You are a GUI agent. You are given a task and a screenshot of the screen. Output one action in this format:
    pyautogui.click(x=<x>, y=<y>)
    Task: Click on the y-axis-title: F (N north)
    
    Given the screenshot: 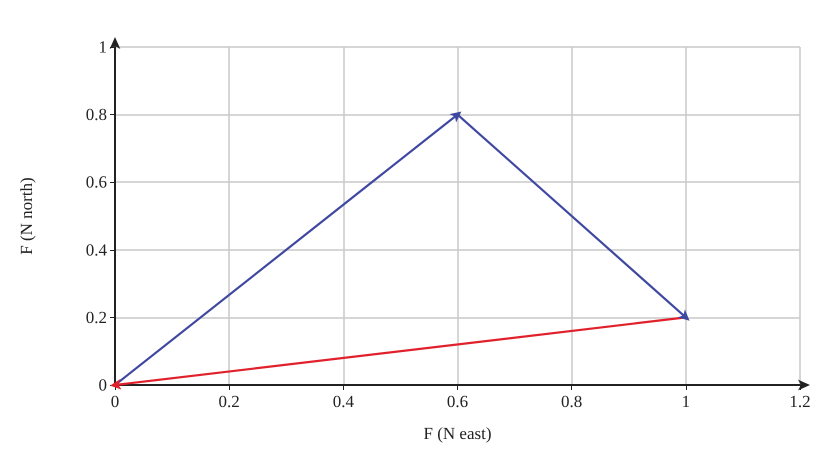 What is the action you would take?
    pyautogui.click(x=26, y=216)
    